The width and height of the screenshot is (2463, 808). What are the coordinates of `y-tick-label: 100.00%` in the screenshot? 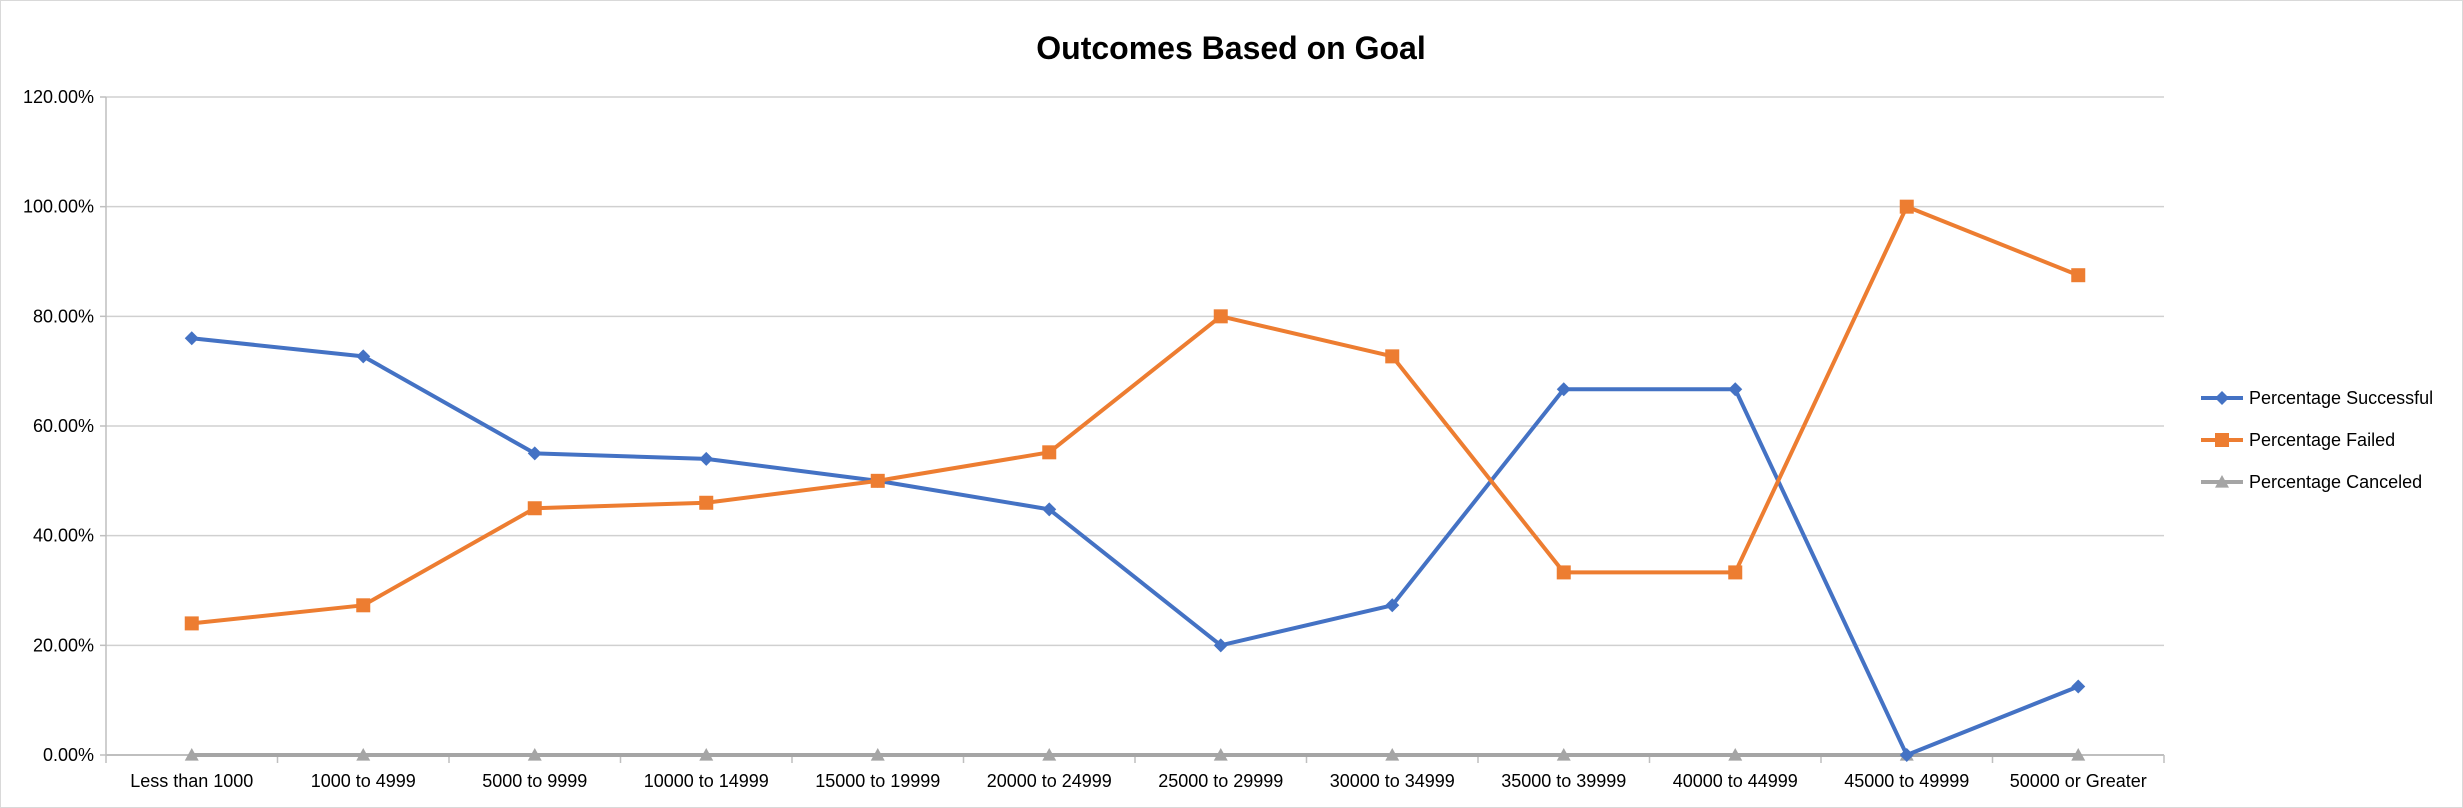 It's located at (58, 207).